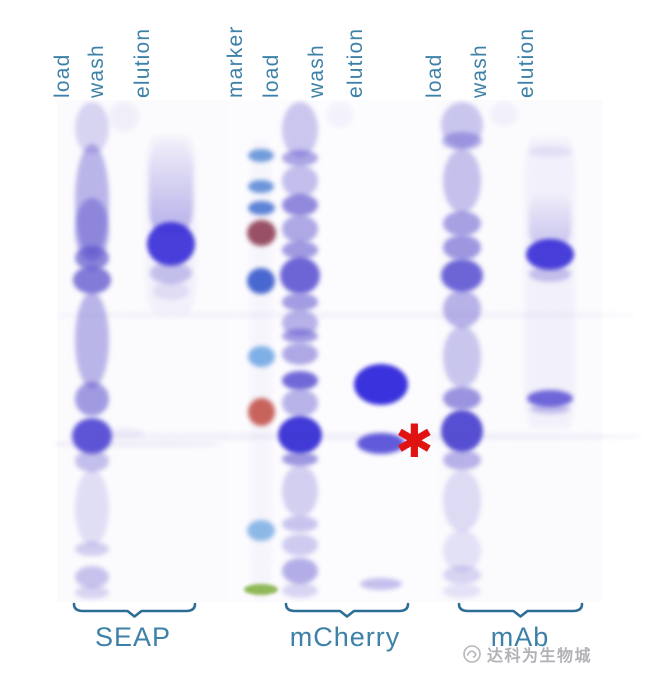  I want to click on group-label-mcherry: mCherry, so click(345, 637).